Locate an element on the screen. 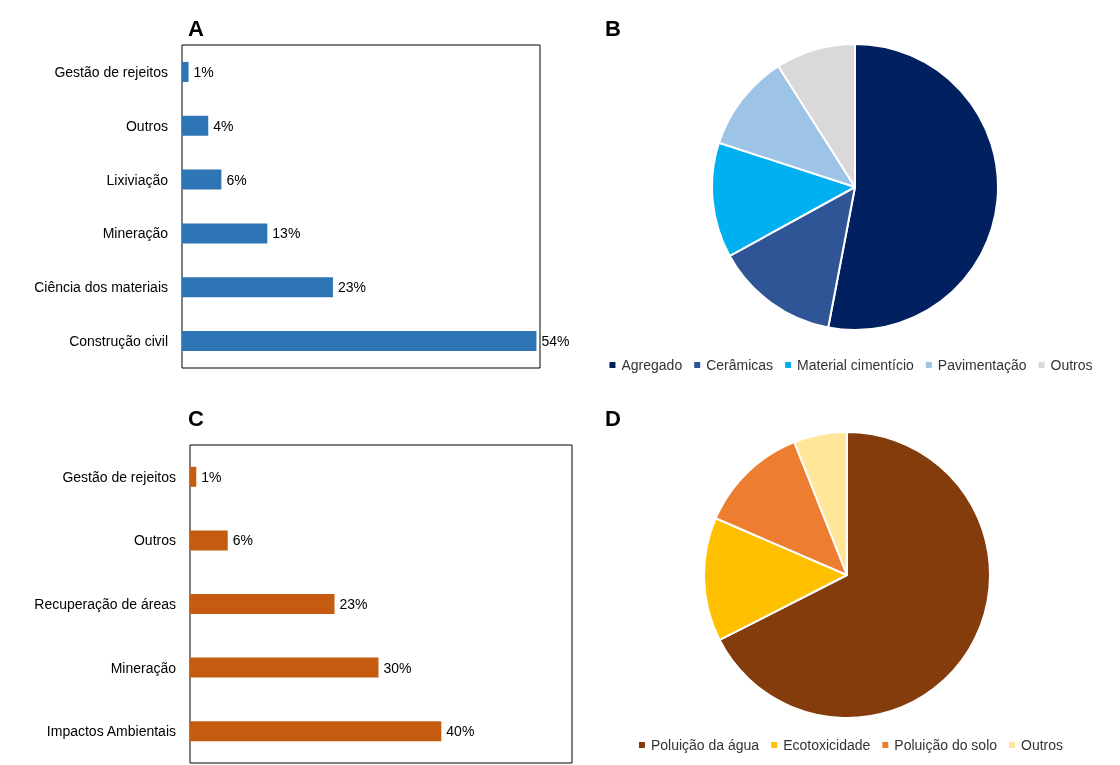 This screenshot has height=765, width=1120. chart-title: D is located at coordinates (613, 418).